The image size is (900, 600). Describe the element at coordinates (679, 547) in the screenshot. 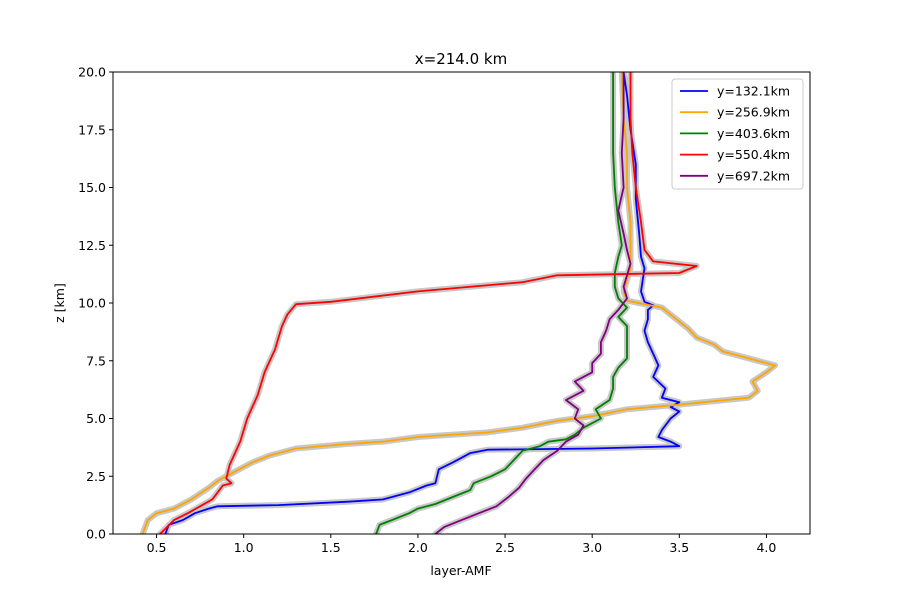

I see `x-tick-label: 3.5` at that location.